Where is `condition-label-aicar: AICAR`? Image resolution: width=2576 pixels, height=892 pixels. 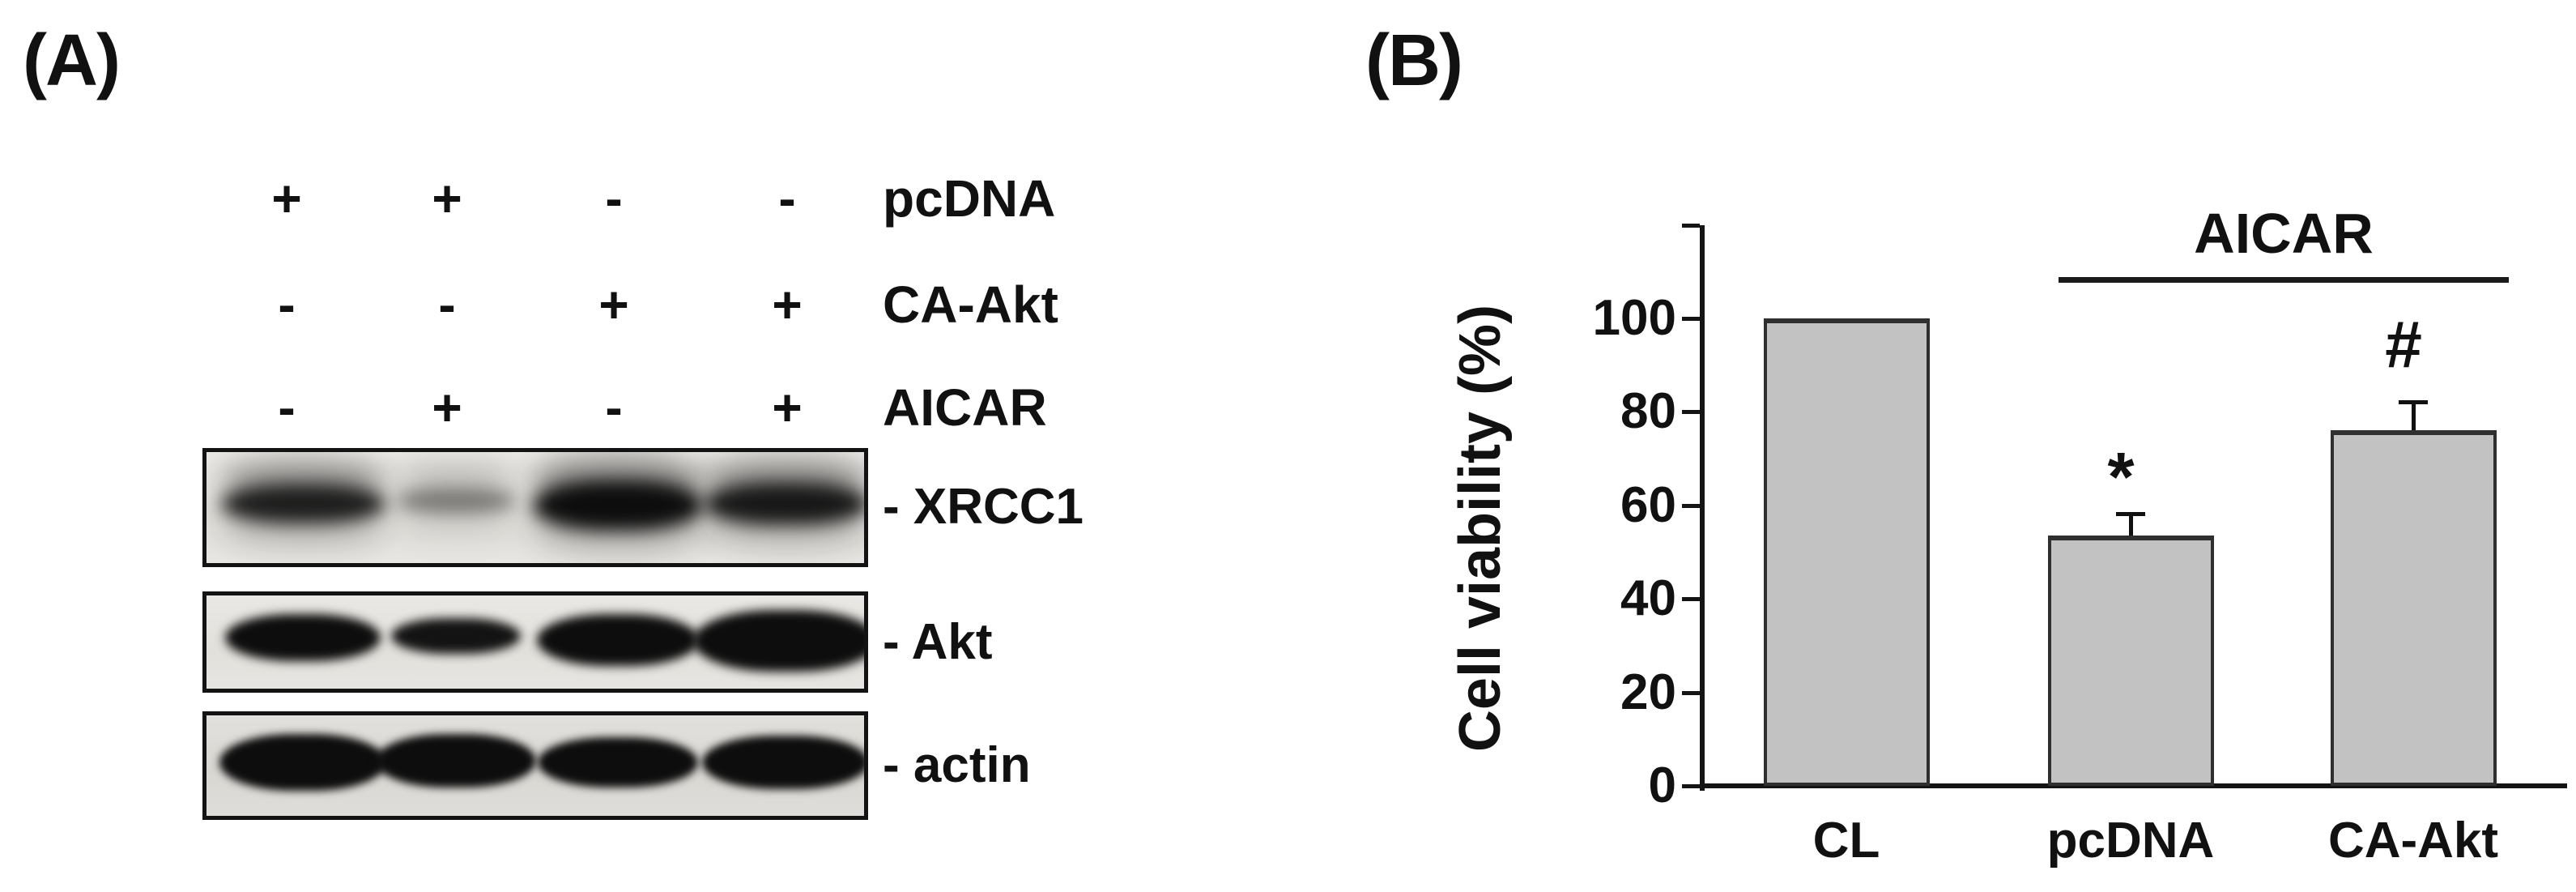
condition-label-aicar: AICAR is located at coordinates (965, 407).